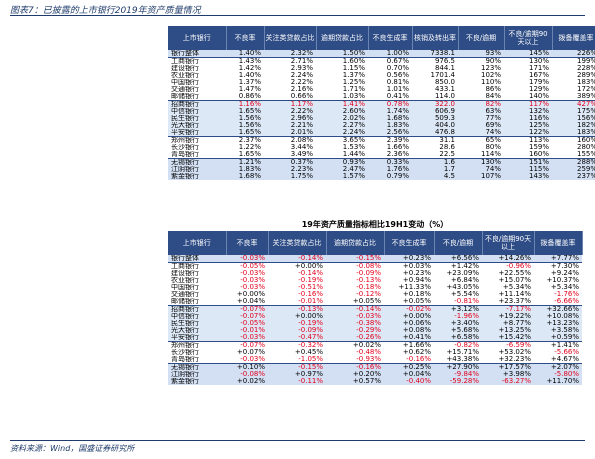 Image resolution: width=595 pixels, height=459 pixels. What do you see at coordinates (397, 176) in the screenshot?
I see `cell-value: 0.79%` at bounding box center [397, 176].